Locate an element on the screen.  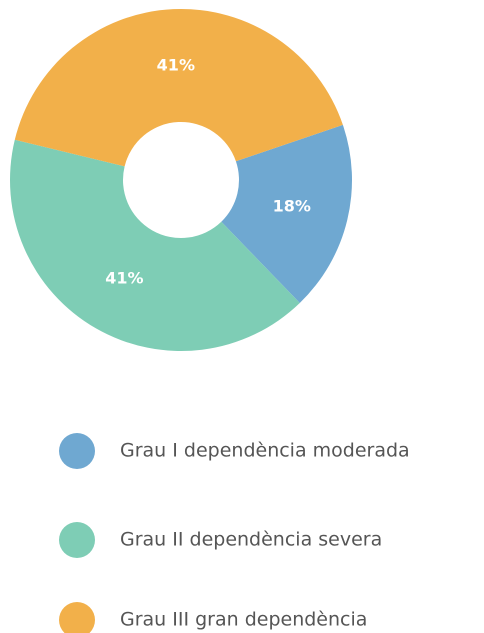
legend-label: Grau II dependència severa is located at coordinates (251, 540).